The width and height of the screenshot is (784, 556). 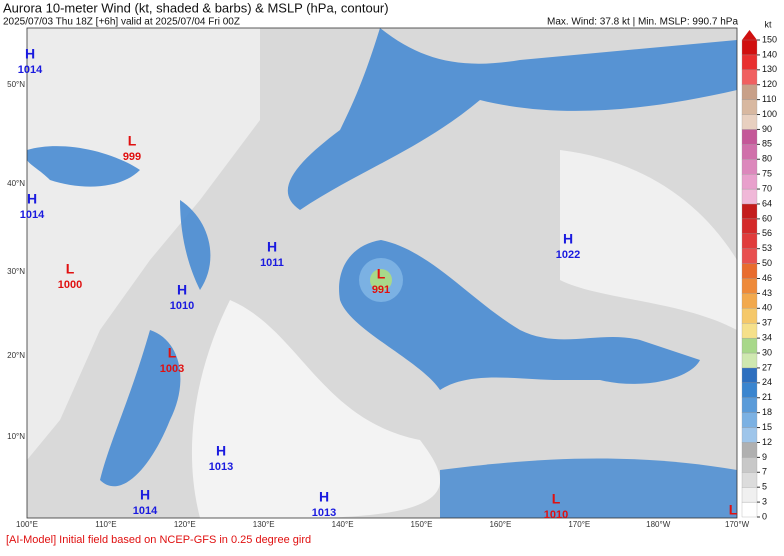 What do you see at coordinates (16, 271) in the screenshot?
I see `lat-label: 30°N` at bounding box center [16, 271].